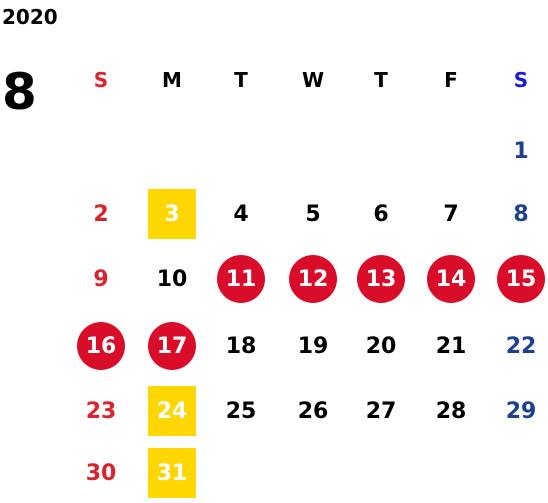 The width and height of the screenshot is (548, 503). I want to click on day-number: 24, so click(172, 411).